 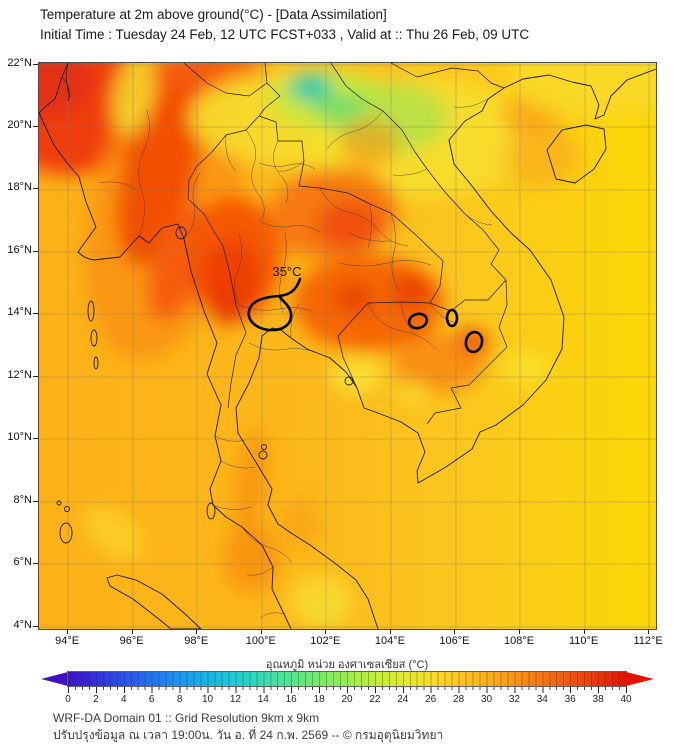 I want to click on colorbar-tick-label: 0, so click(x=68, y=699).